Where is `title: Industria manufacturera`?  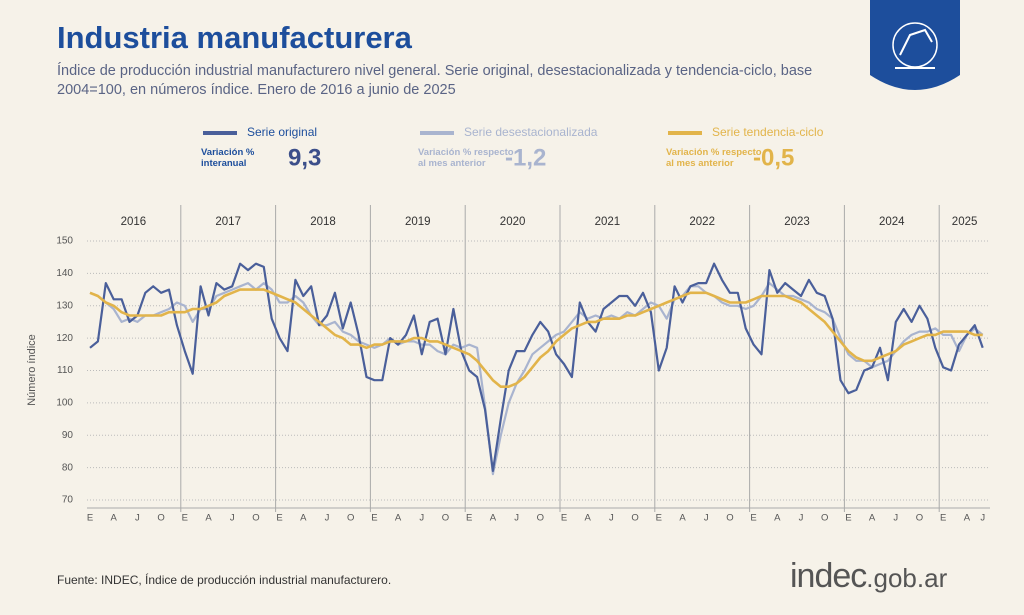 title: Industria manufacturera is located at coordinates (234, 37).